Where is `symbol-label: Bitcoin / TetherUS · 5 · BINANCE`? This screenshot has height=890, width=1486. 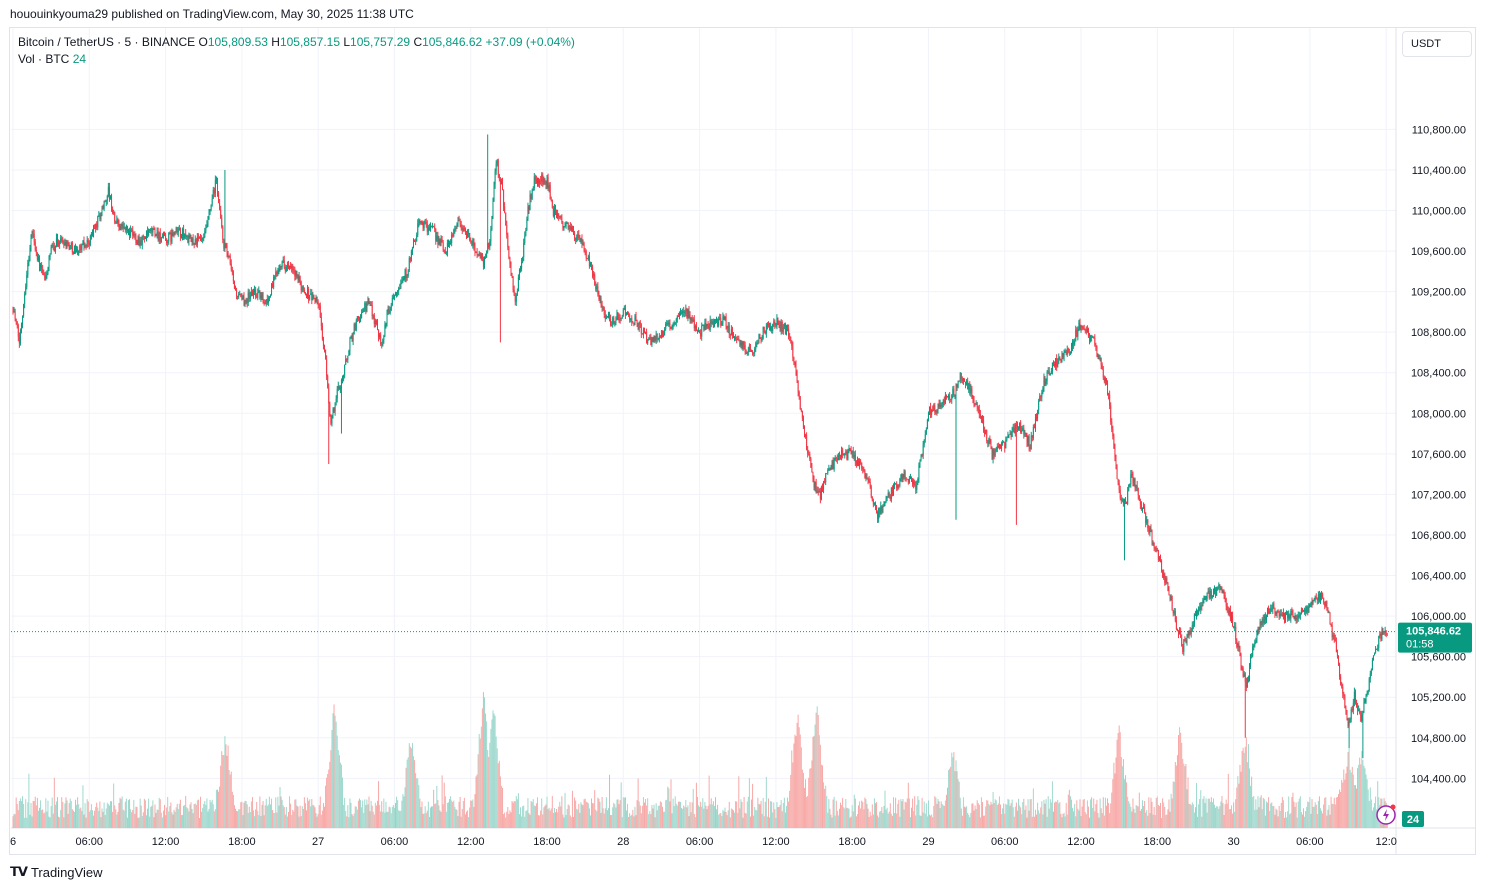
symbol-label: Bitcoin / TetherUS · 5 · BINANCE is located at coordinates (107, 42).